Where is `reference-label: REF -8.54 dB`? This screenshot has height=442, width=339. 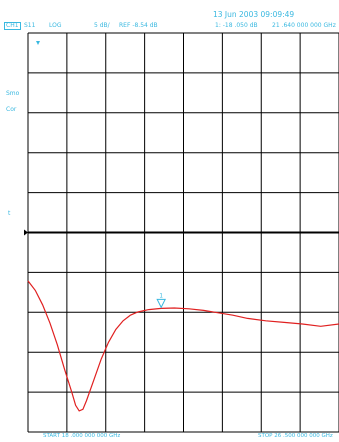 reference-label: REF -8.54 dB is located at coordinates (138, 25).